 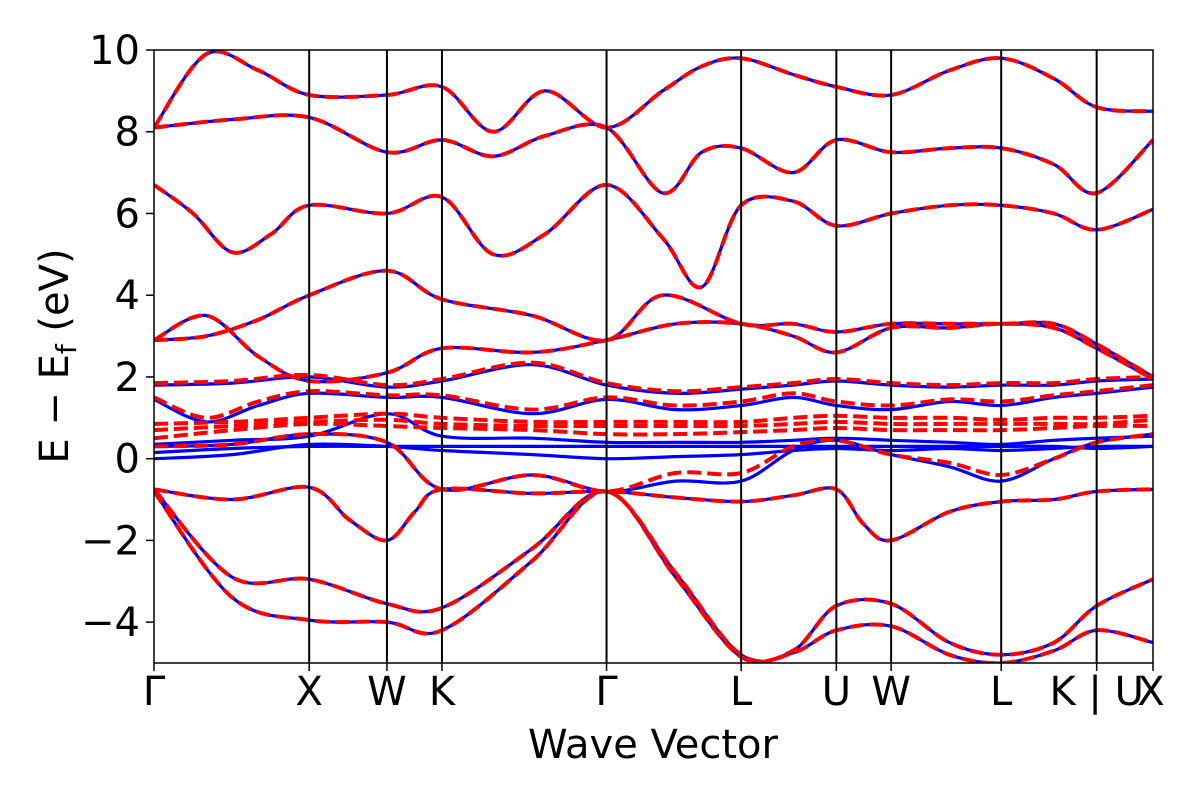 I want to click on y-axis-label-unit: (eV), so click(x=55, y=296).